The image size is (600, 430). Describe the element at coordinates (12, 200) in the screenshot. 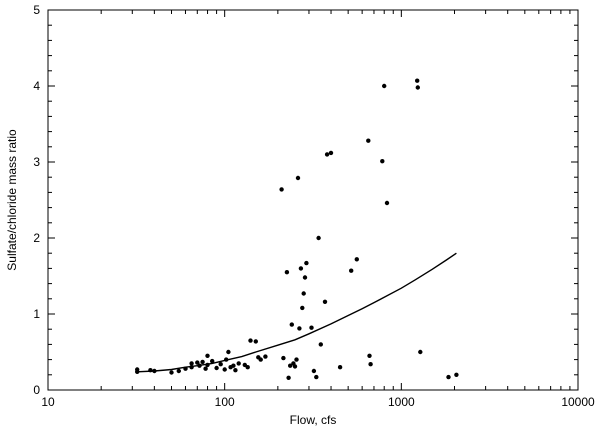

I see `y-axis-title: Sulfate/chloride mass ratio` at that location.